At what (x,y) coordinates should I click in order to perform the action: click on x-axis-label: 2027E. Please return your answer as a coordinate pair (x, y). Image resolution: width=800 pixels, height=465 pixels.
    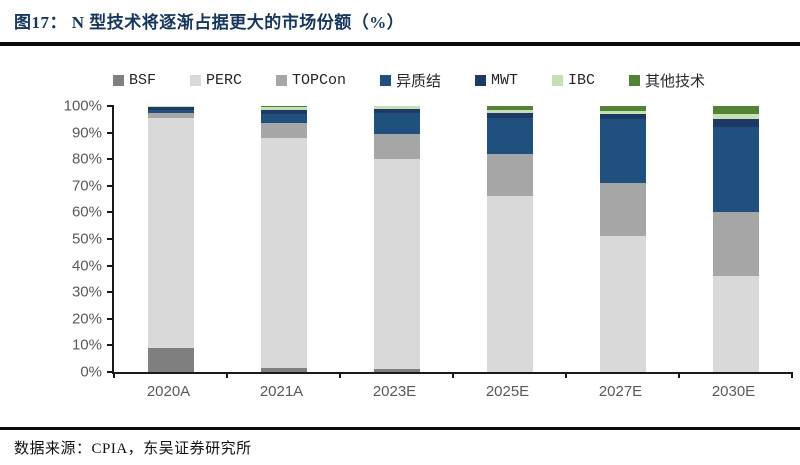
    Looking at the image, I should click on (620, 391).